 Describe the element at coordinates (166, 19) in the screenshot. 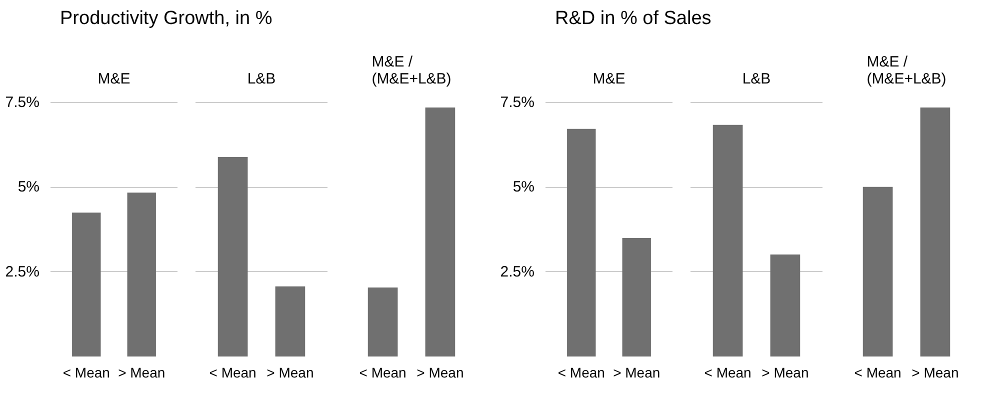

I see `chart-title: Productivity Growth, in %` at that location.